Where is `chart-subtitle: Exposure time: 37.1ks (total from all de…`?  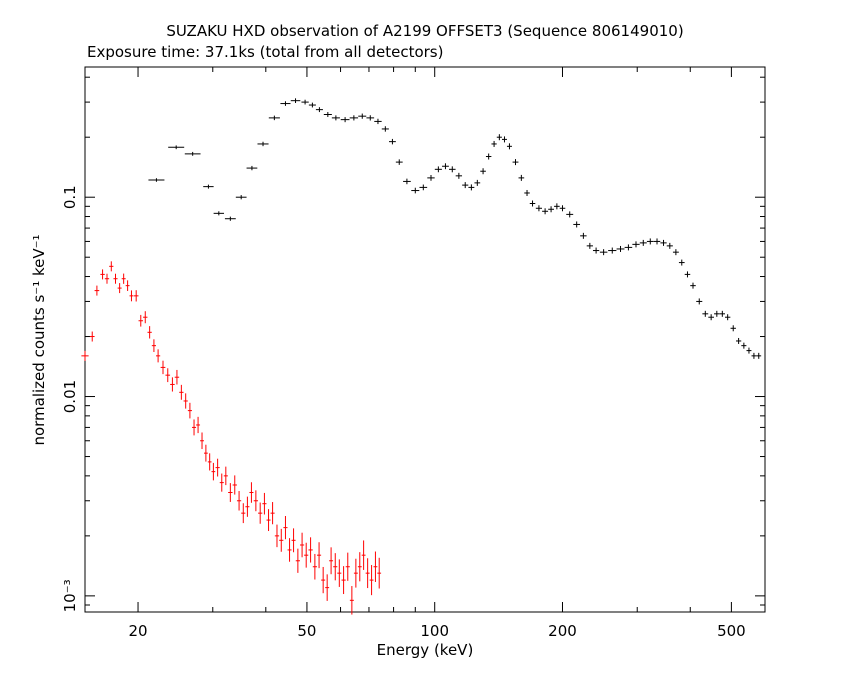
chart-subtitle: Exposure time: 37.1ks (total from all de… is located at coordinates (265, 52).